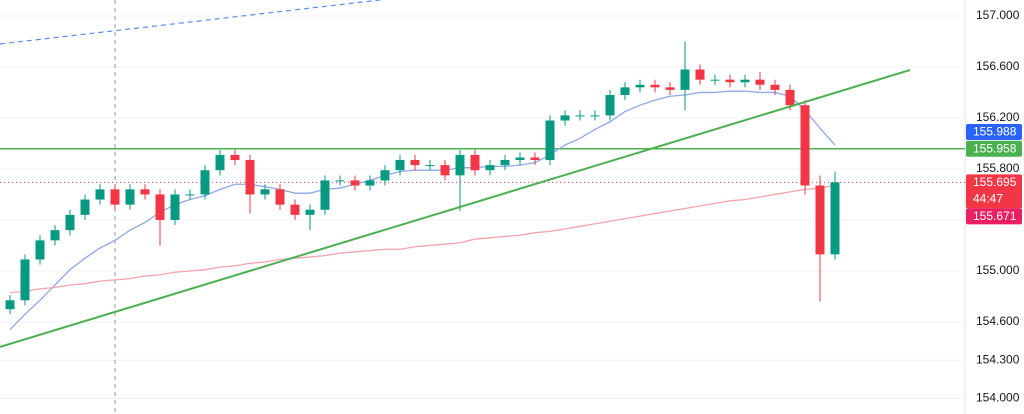 This screenshot has width=1024, height=414. I want to click on y-tick-label: 154.600, so click(998, 321).